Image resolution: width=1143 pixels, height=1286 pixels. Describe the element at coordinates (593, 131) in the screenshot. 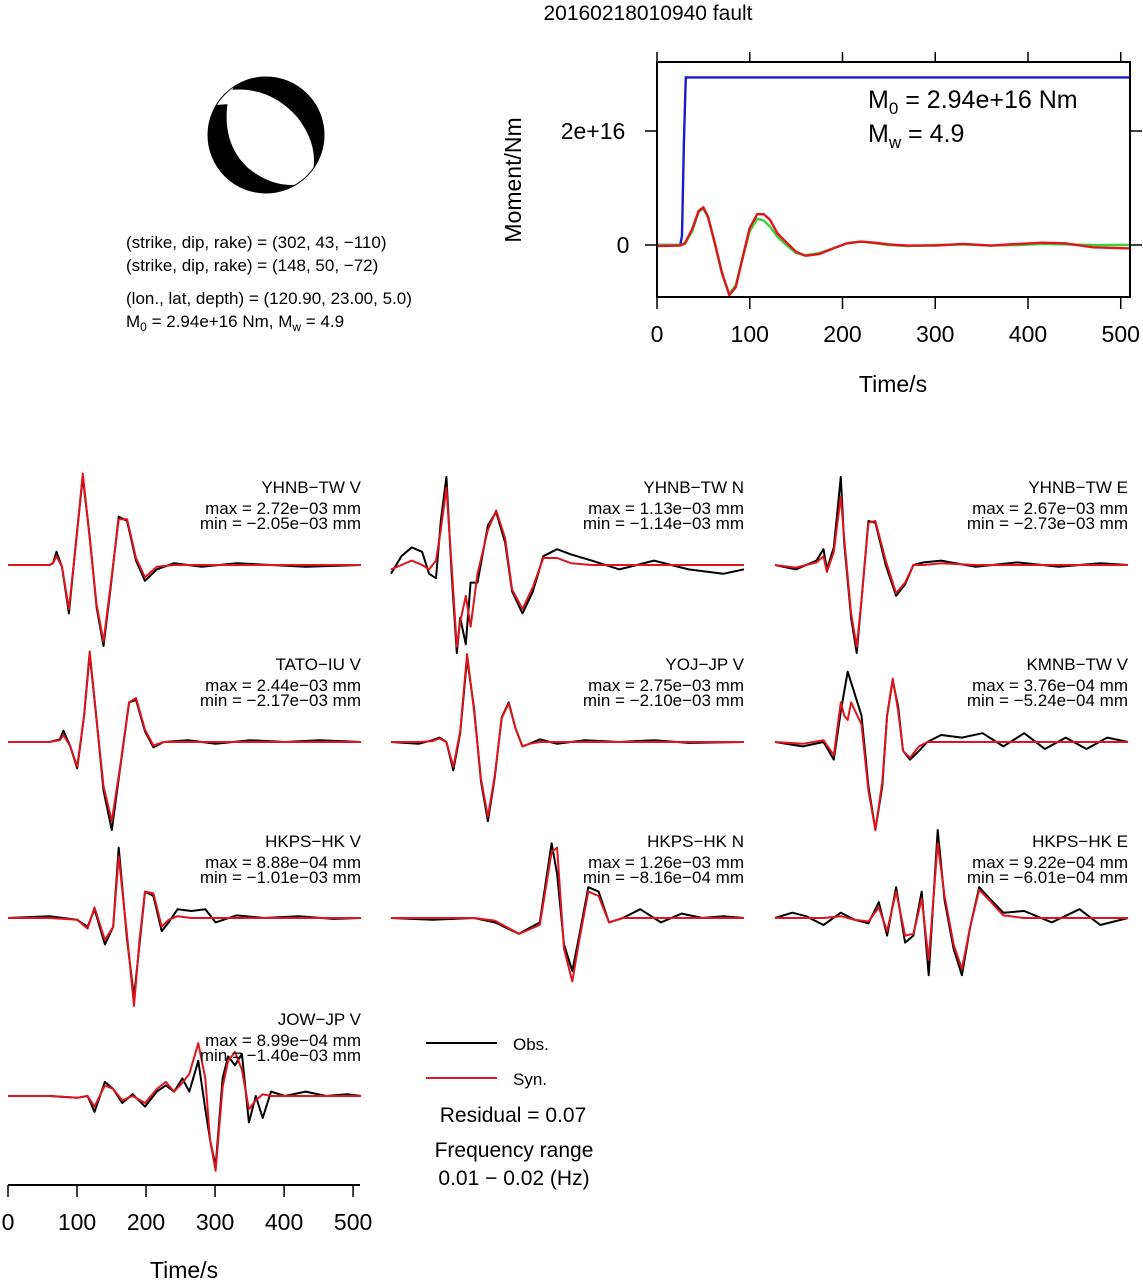

I see `moment-ytick-2e16: 2e+16` at that location.